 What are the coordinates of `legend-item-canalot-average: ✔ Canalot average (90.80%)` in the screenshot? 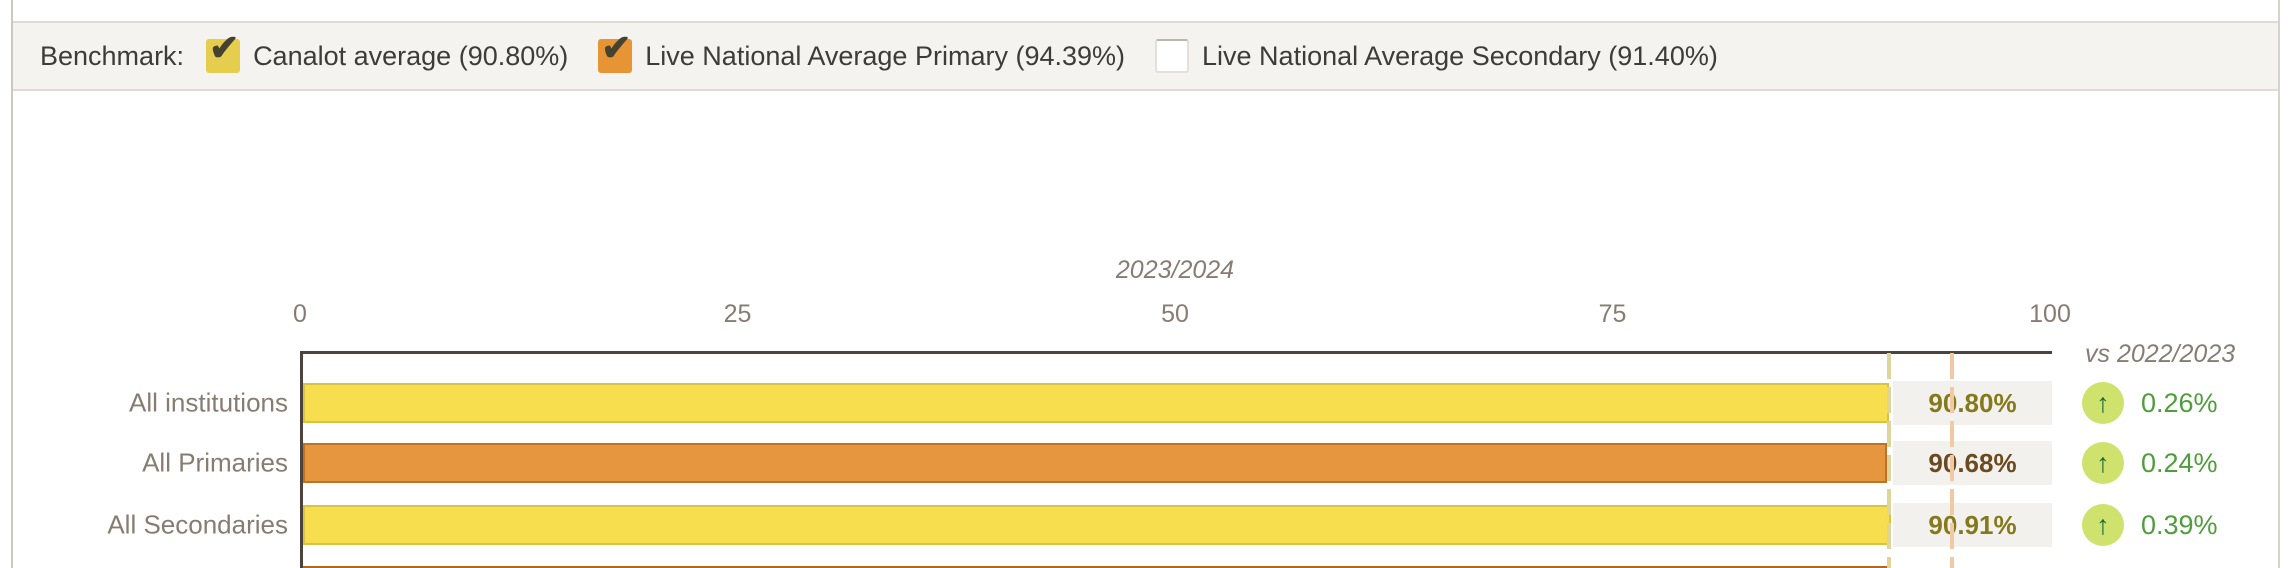 It's located at (387, 51).